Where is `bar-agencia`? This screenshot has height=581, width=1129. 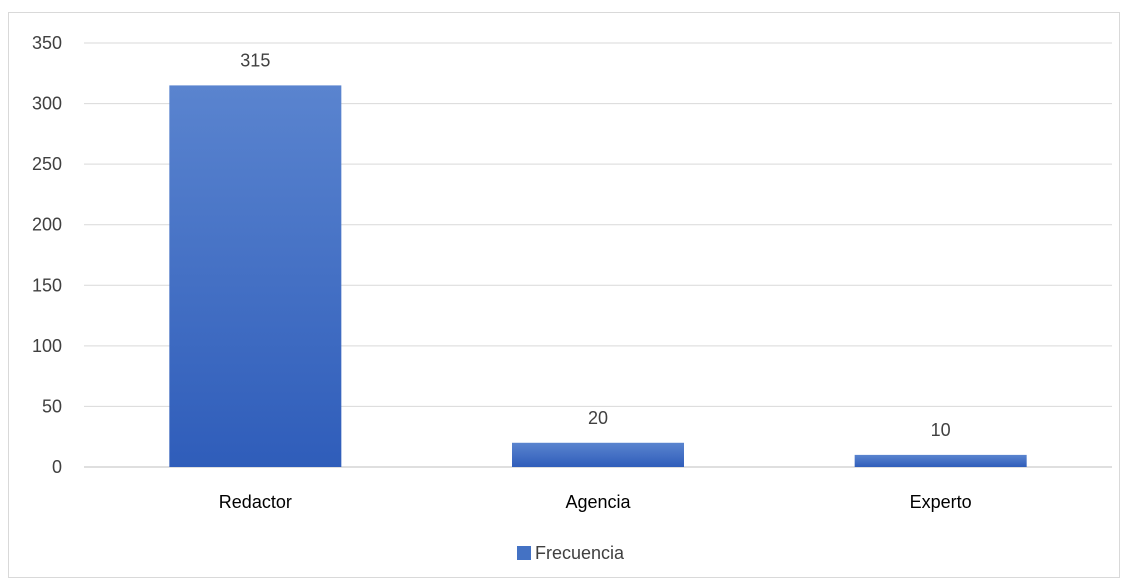 bar-agencia is located at coordinates (598, 454).